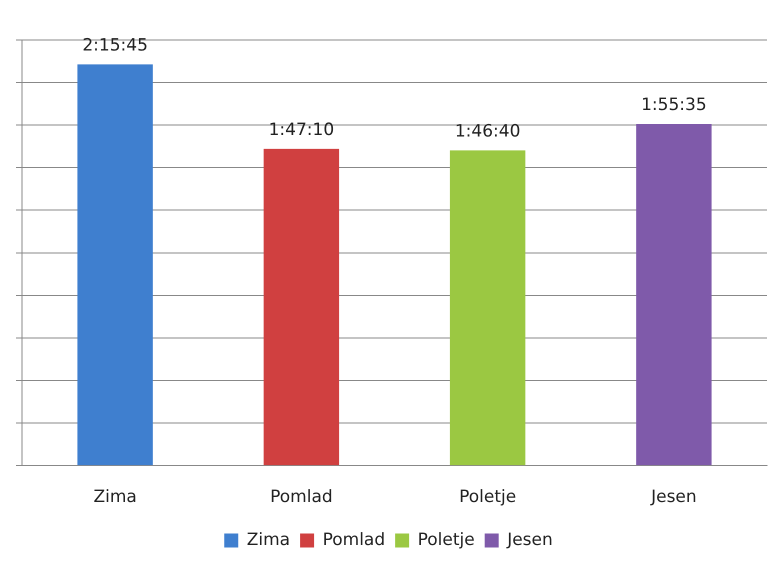  I want to click on x-tick-label: Pomlad, so click(301, 497).